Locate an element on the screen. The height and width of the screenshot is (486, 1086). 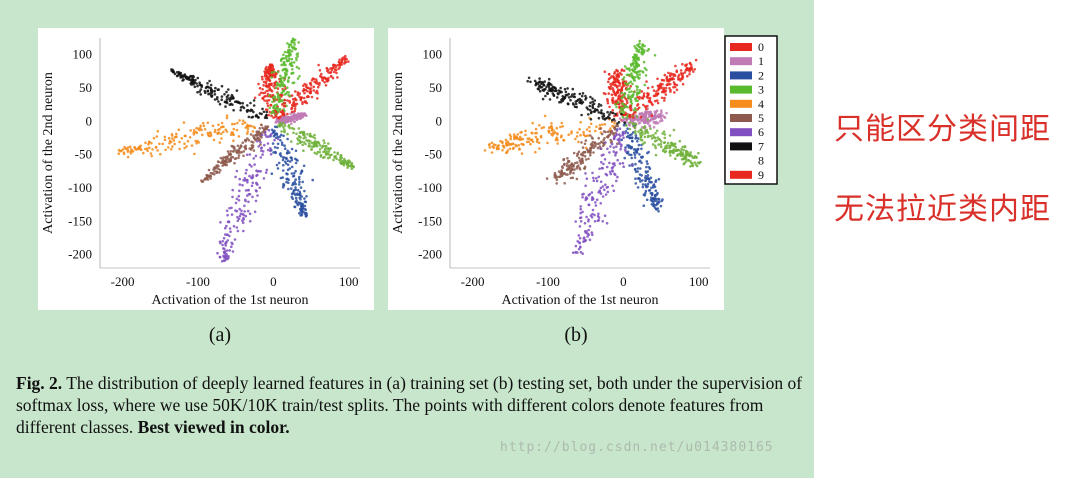
y-tick-label: -100 is located at coordinates (80, 187).